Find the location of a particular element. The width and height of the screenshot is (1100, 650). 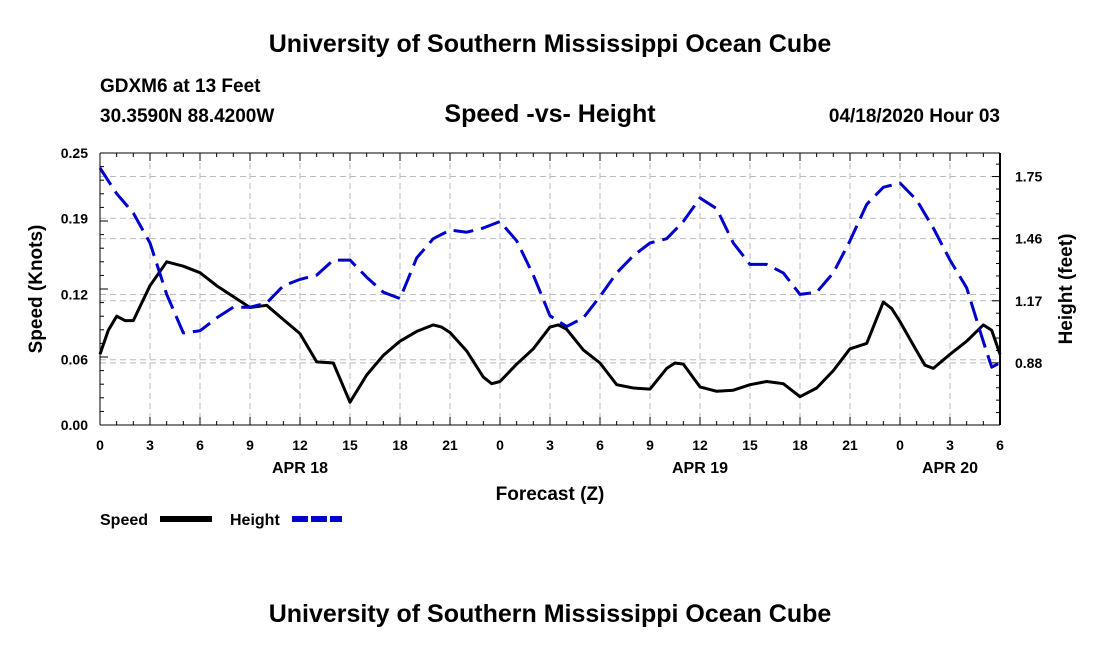

y-left-tick-label: 0.12 is located at coordinates (74, 294).